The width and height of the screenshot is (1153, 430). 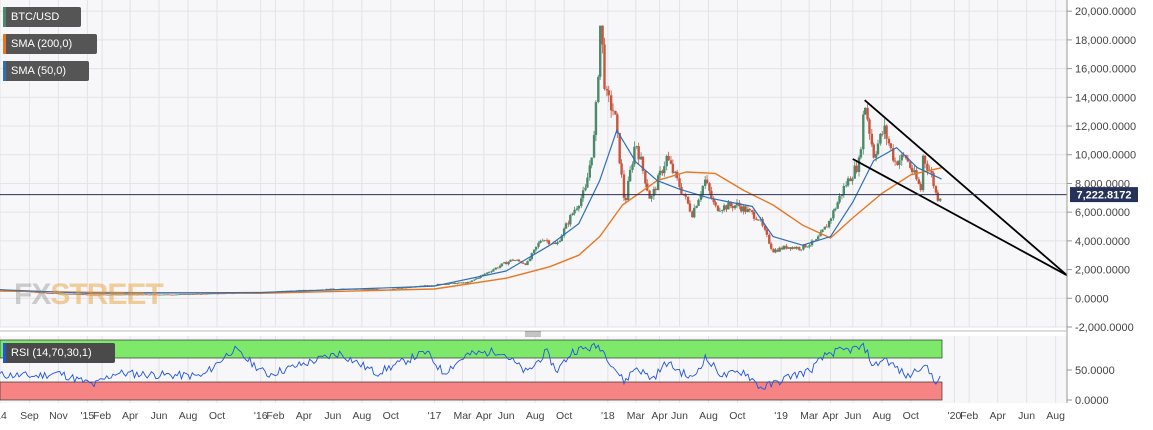 What do you see at coordinates (50, 44) in the screenshot?
I see `legend-sma200: SMA (200,0)` at bounding box center [50, 44].